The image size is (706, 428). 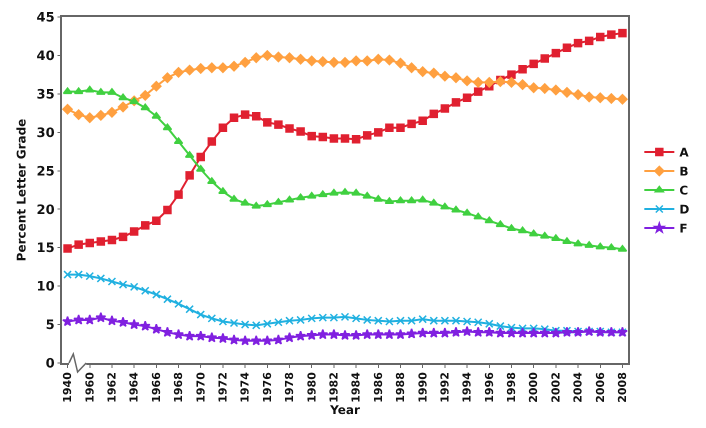 I want to click on y-axis-title: Percent Letter Grade, so click(x=21, y=190).